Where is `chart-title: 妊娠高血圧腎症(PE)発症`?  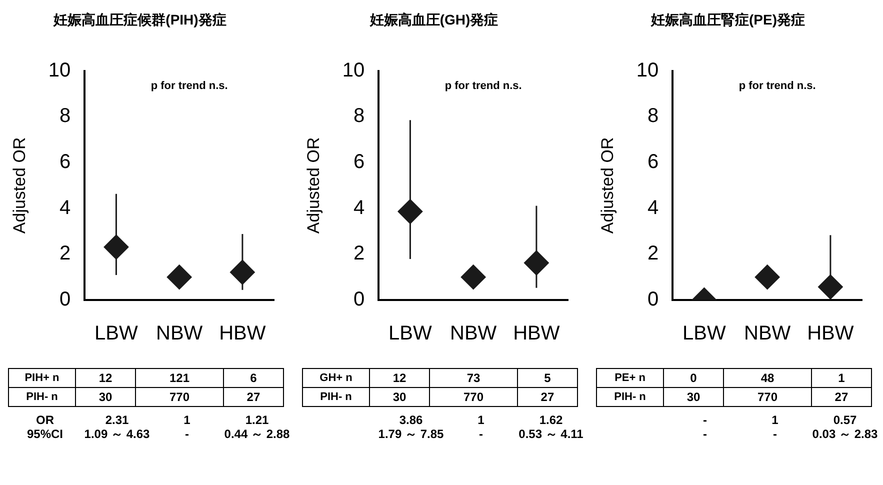
chart-title: 妊娠高血圧腎症(PE)発症 is located at coordinates (727, 19).